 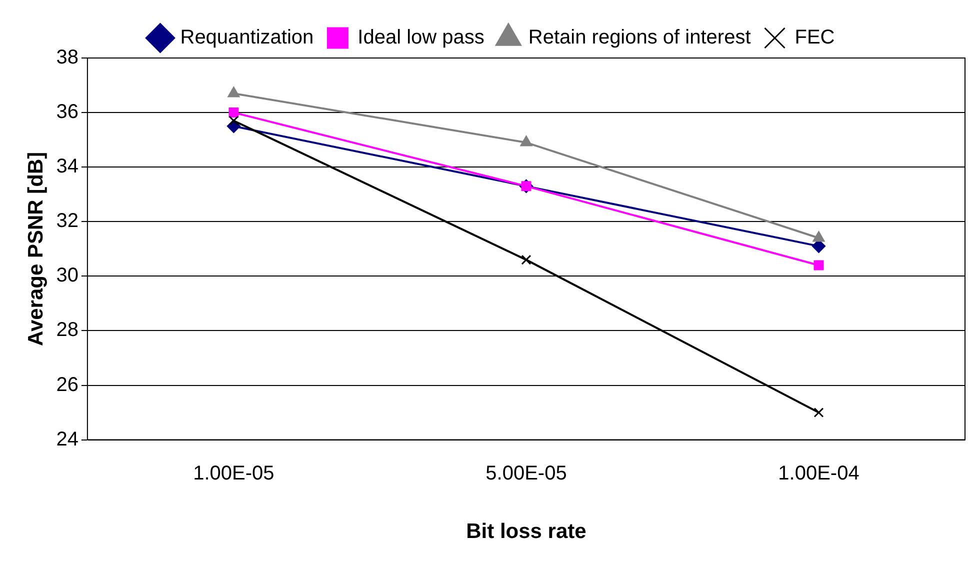 I want to click on x-tick-label: 5.00E-05, so click(x=526, y=473).